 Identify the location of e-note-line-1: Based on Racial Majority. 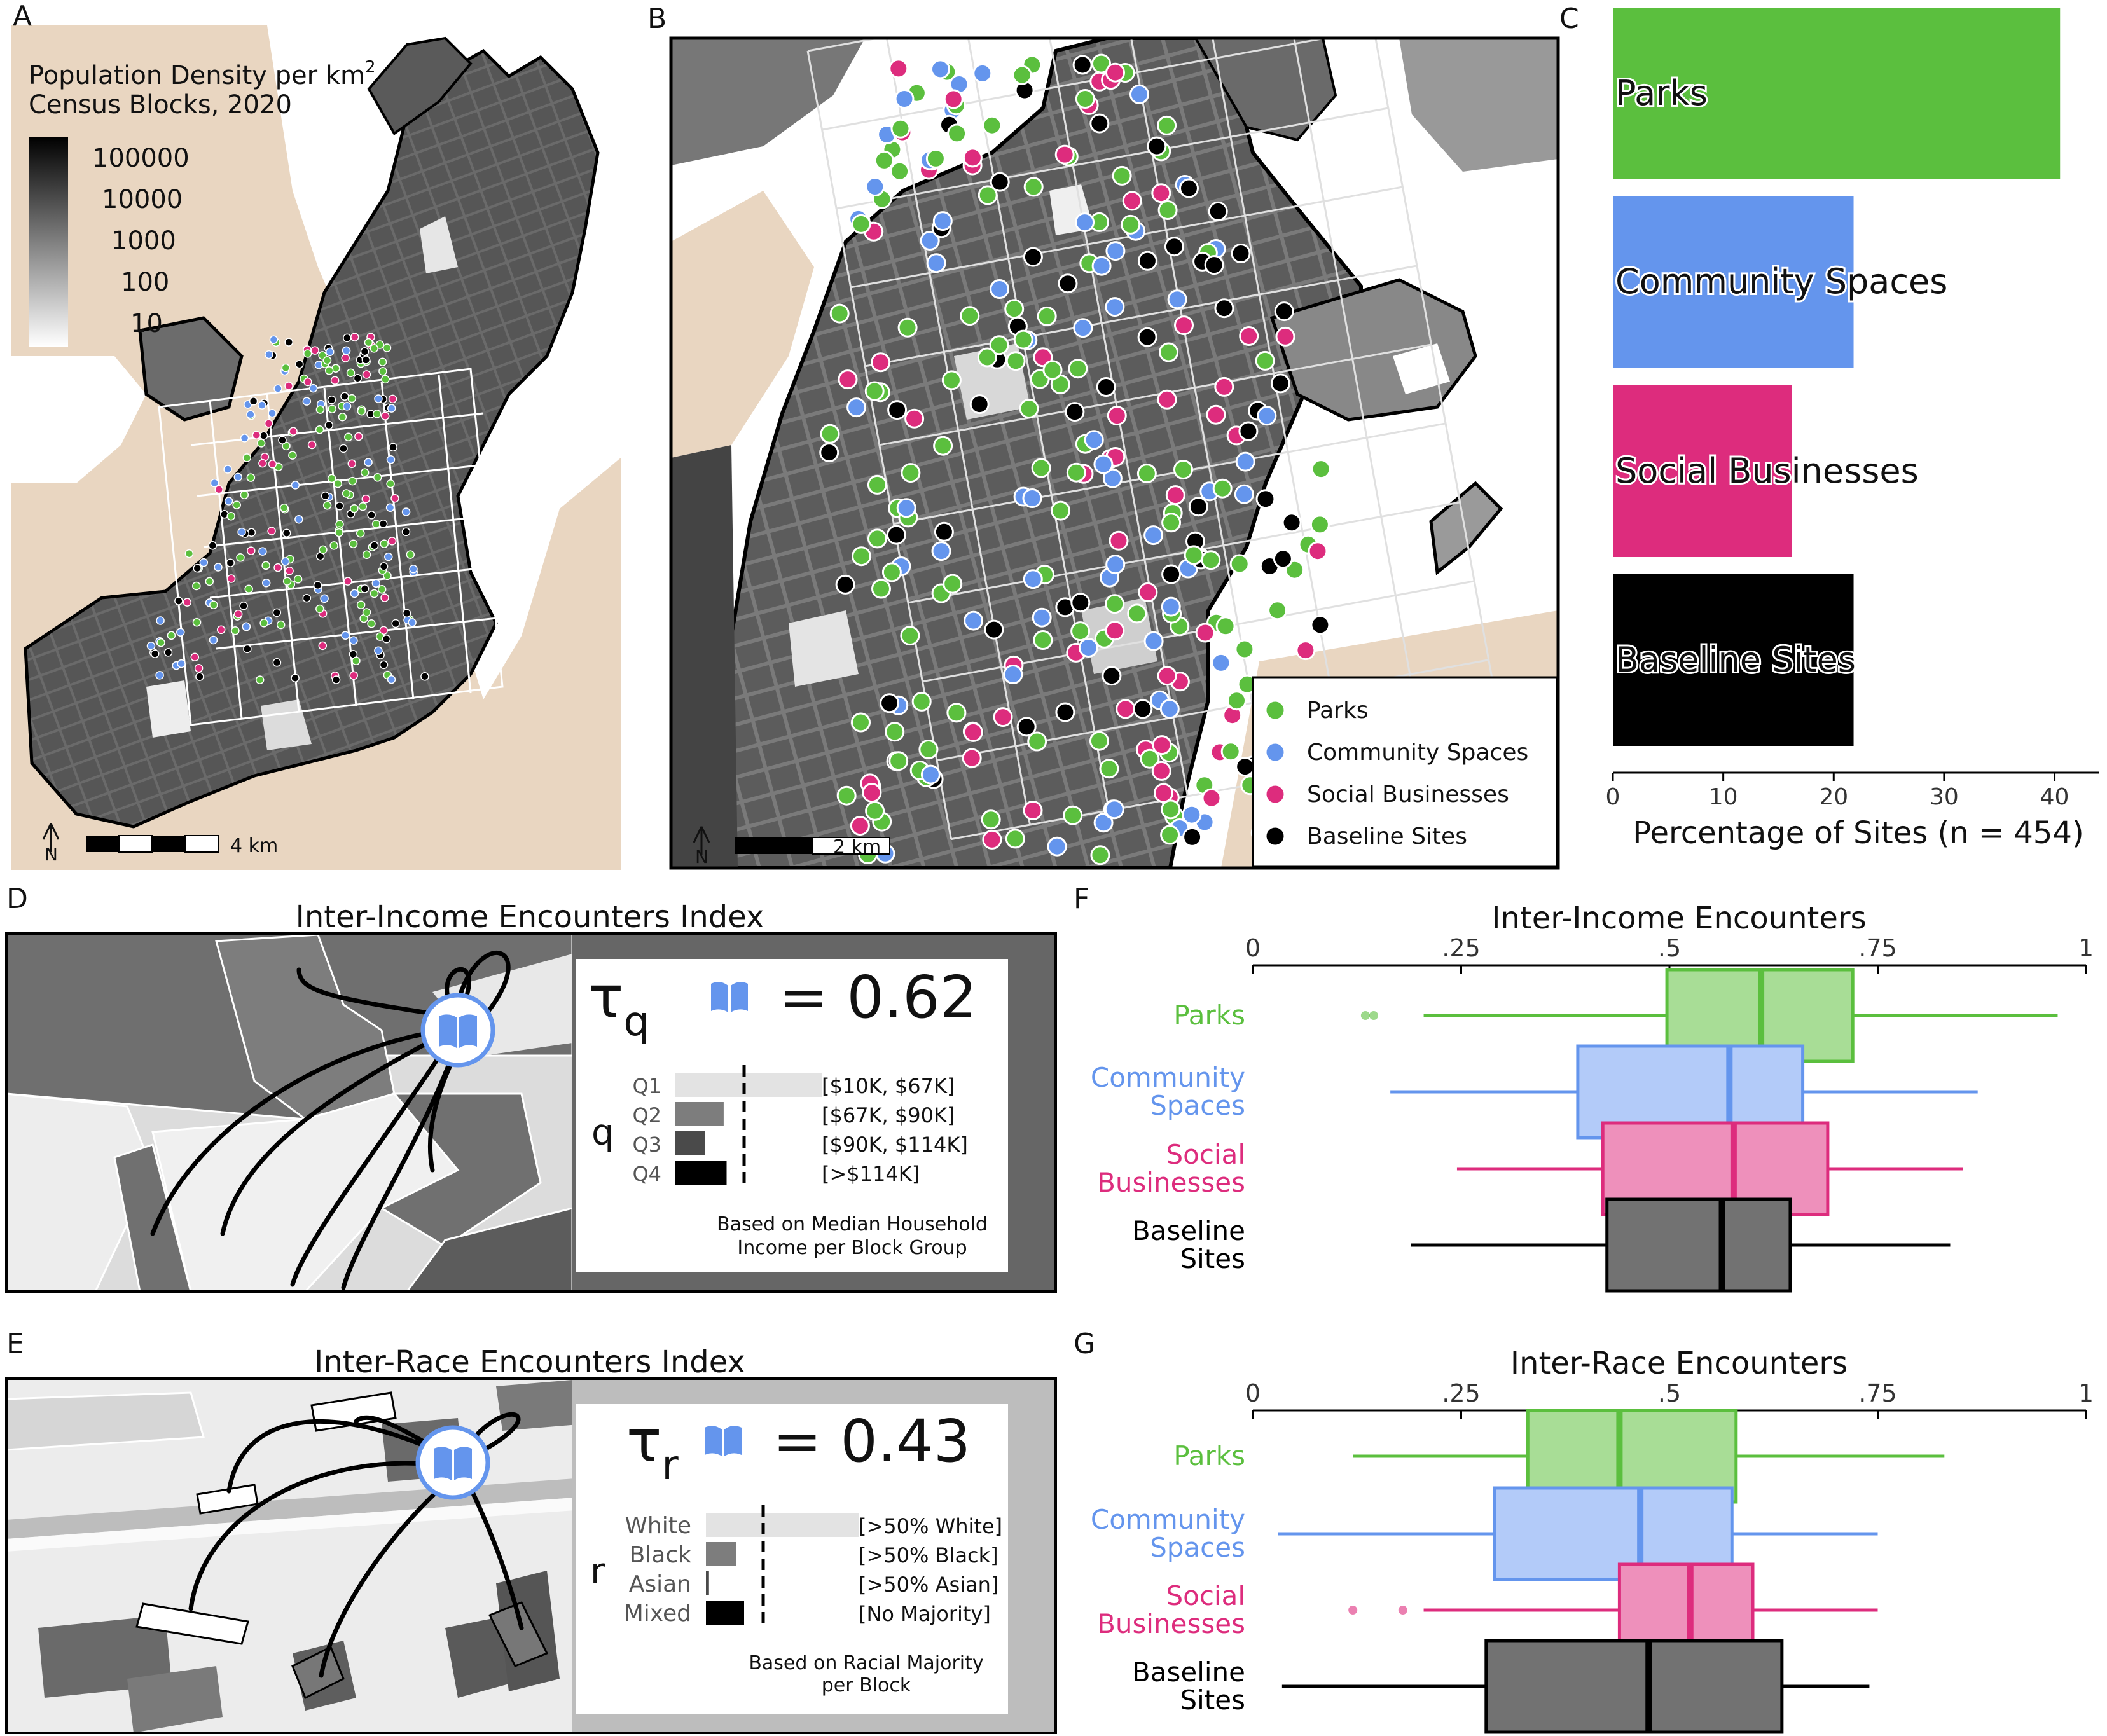
(866, 1663).